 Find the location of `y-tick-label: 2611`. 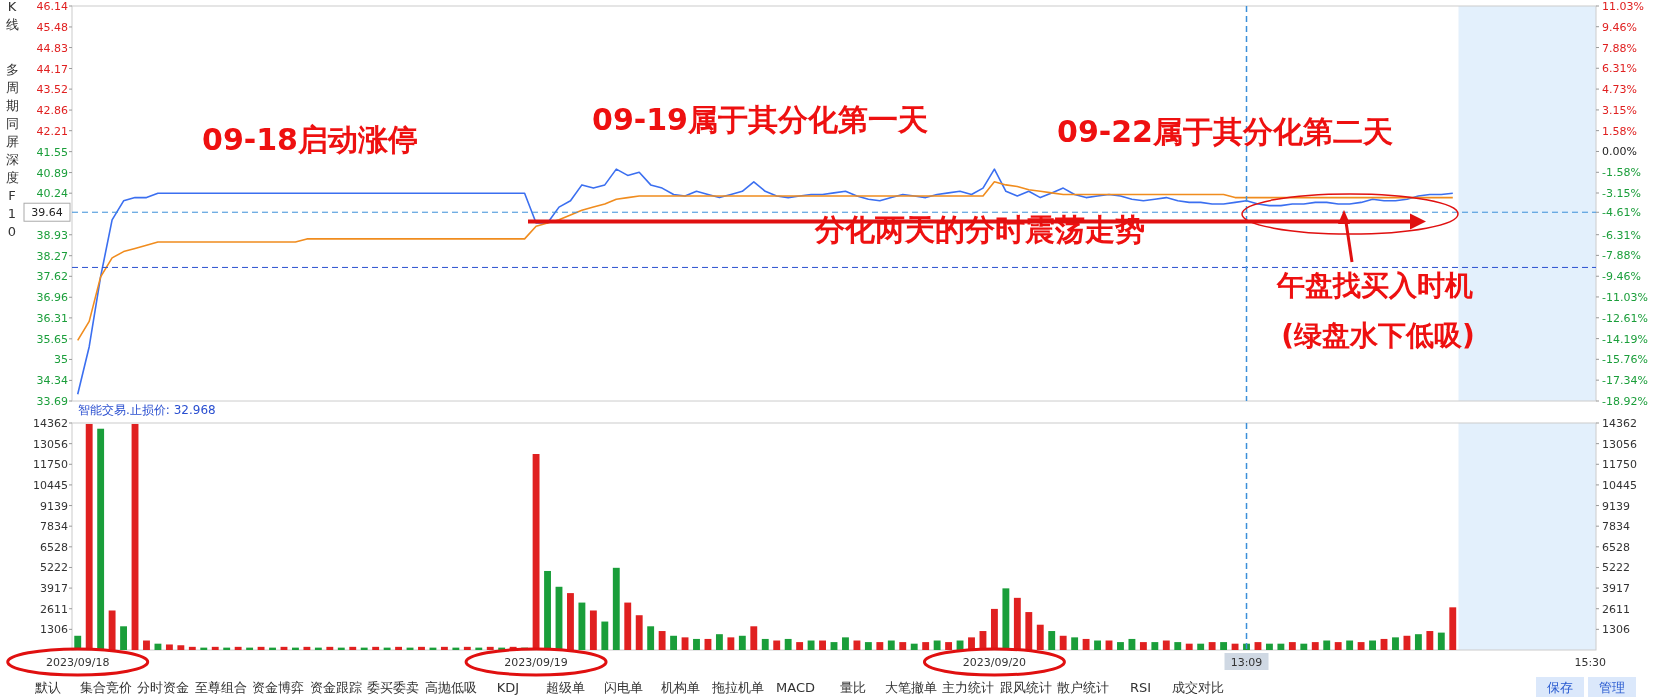

y-tick-label: 2611 is located at coordinates (54, 609).